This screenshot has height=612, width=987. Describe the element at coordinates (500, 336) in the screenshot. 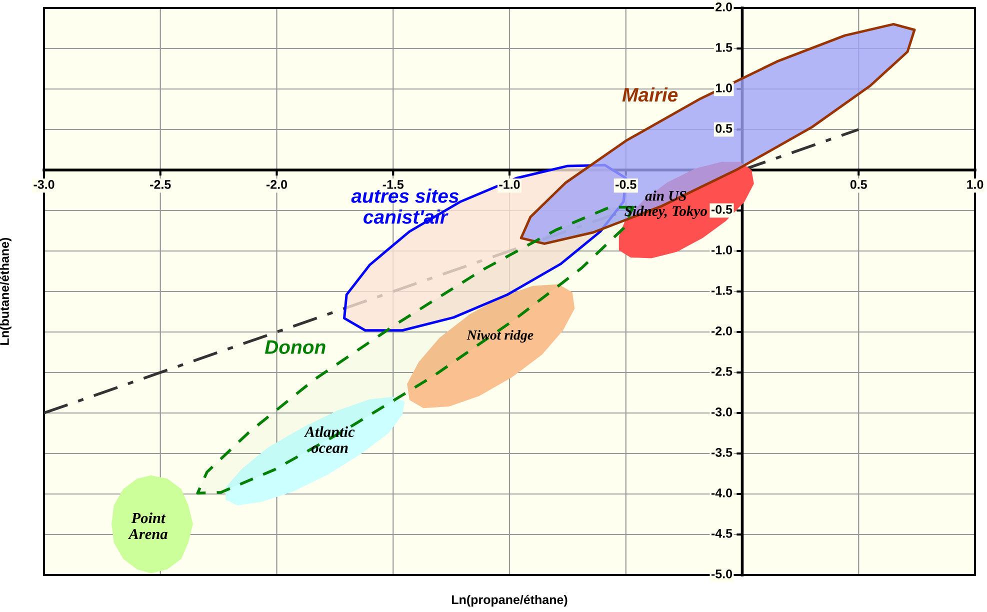

I see `annotation: Niwot ridge` at that location.